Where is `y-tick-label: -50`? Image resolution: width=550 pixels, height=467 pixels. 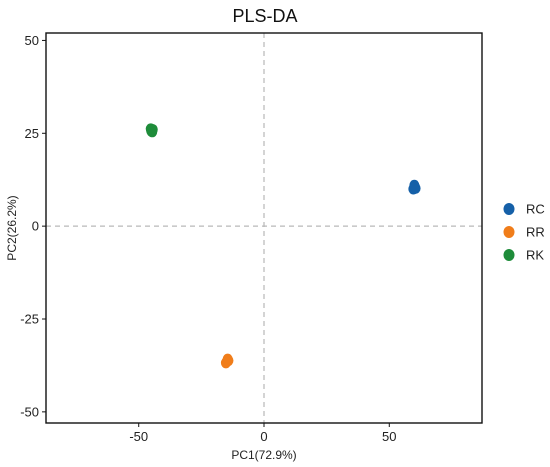
y-tick-label: -50 is located at coordinates (29, 411).